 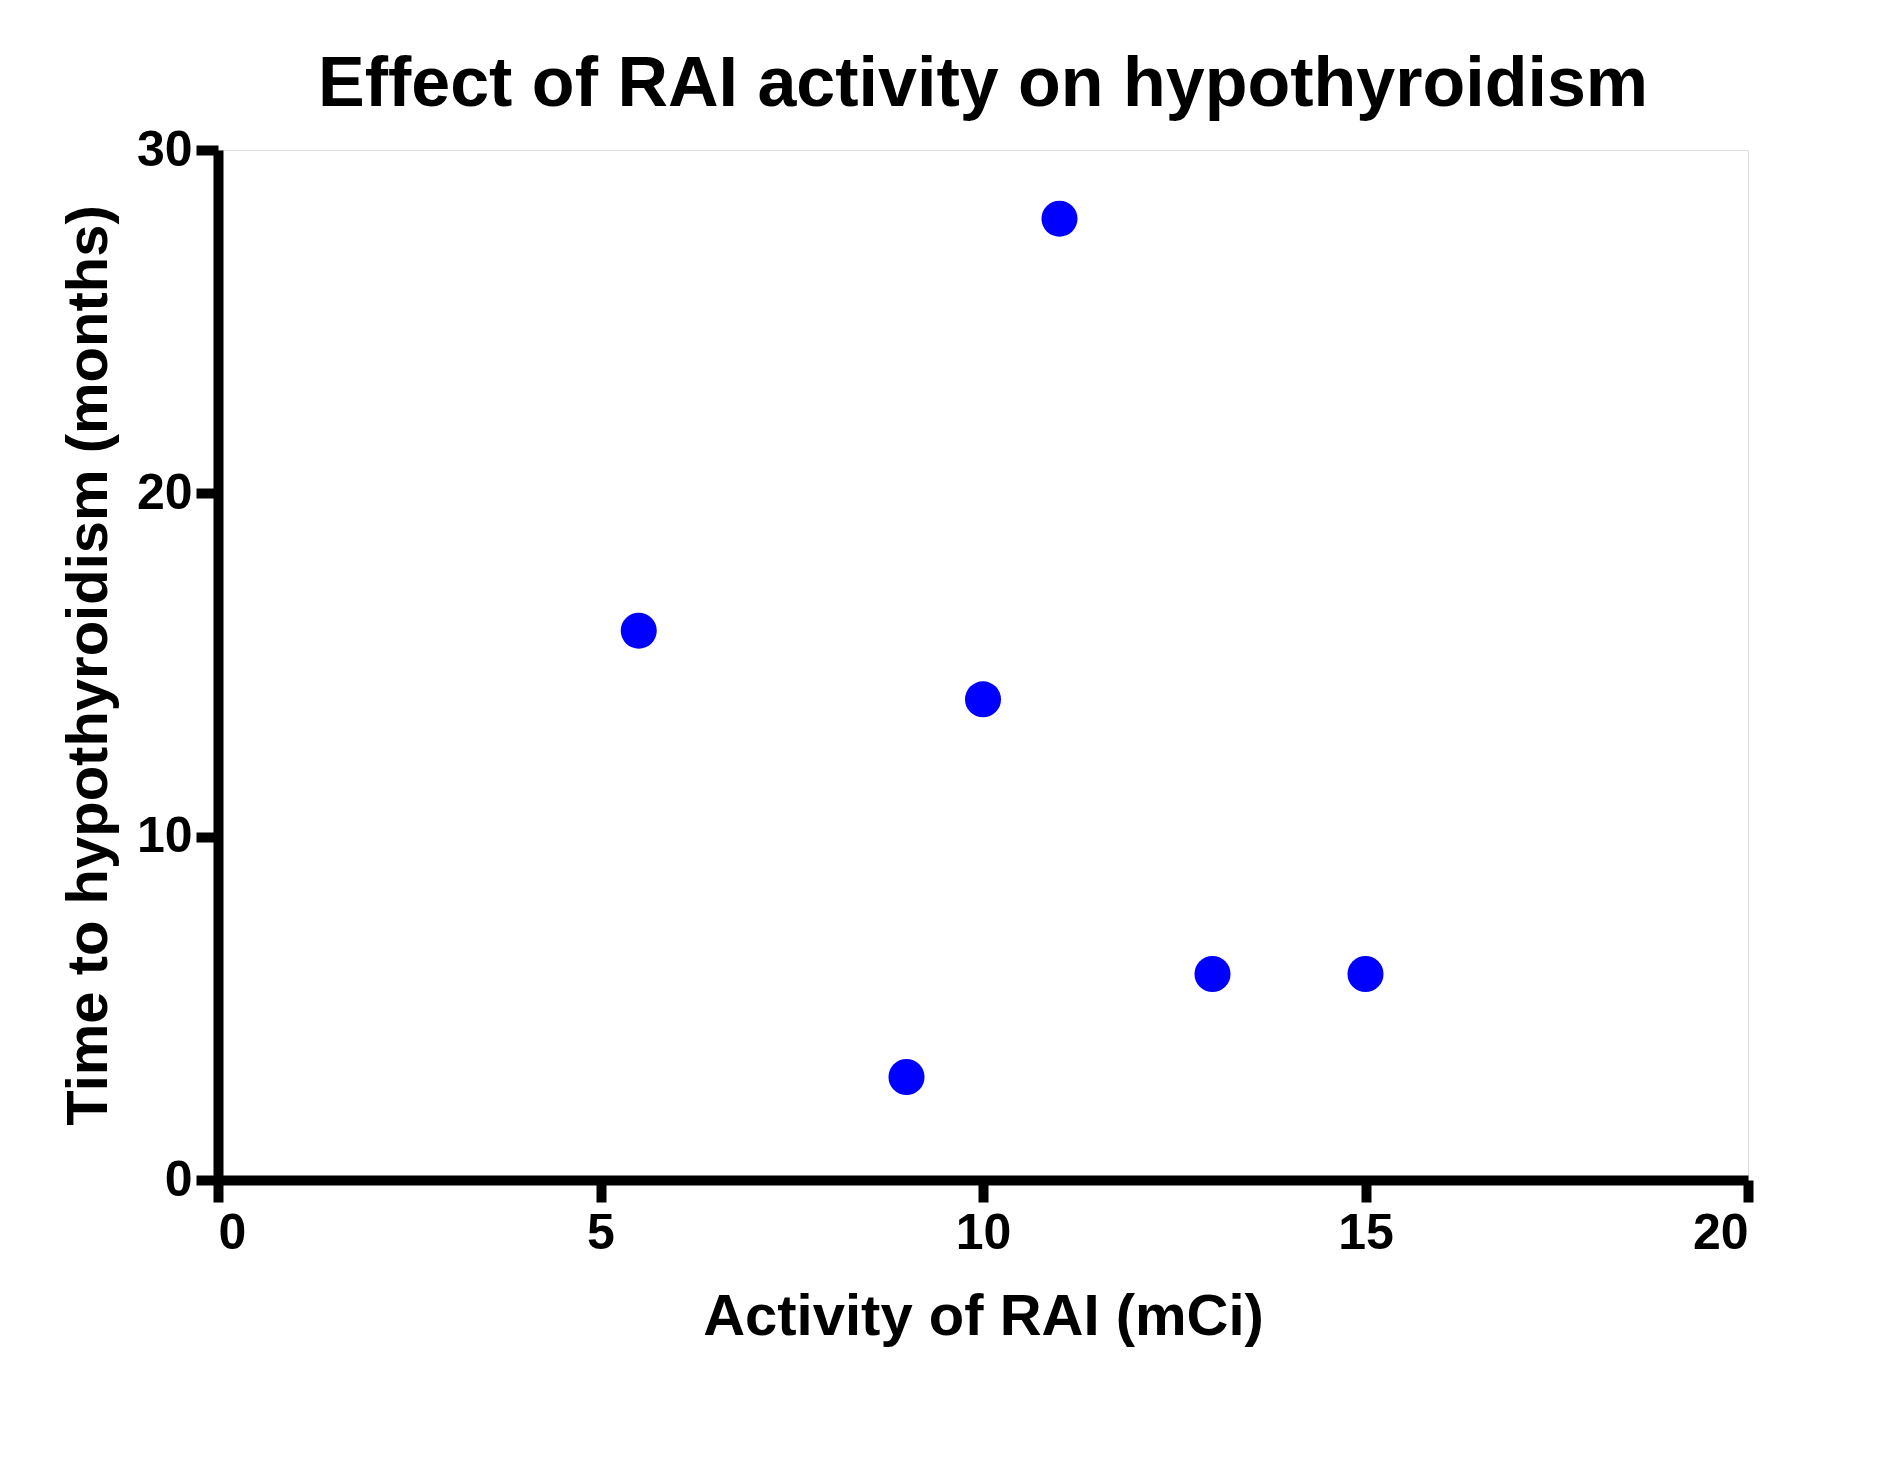 What do you see at coordinates (164, 148) in the screenshot?
I see `y-tick-label: 30` at bounding box center [164, 148].